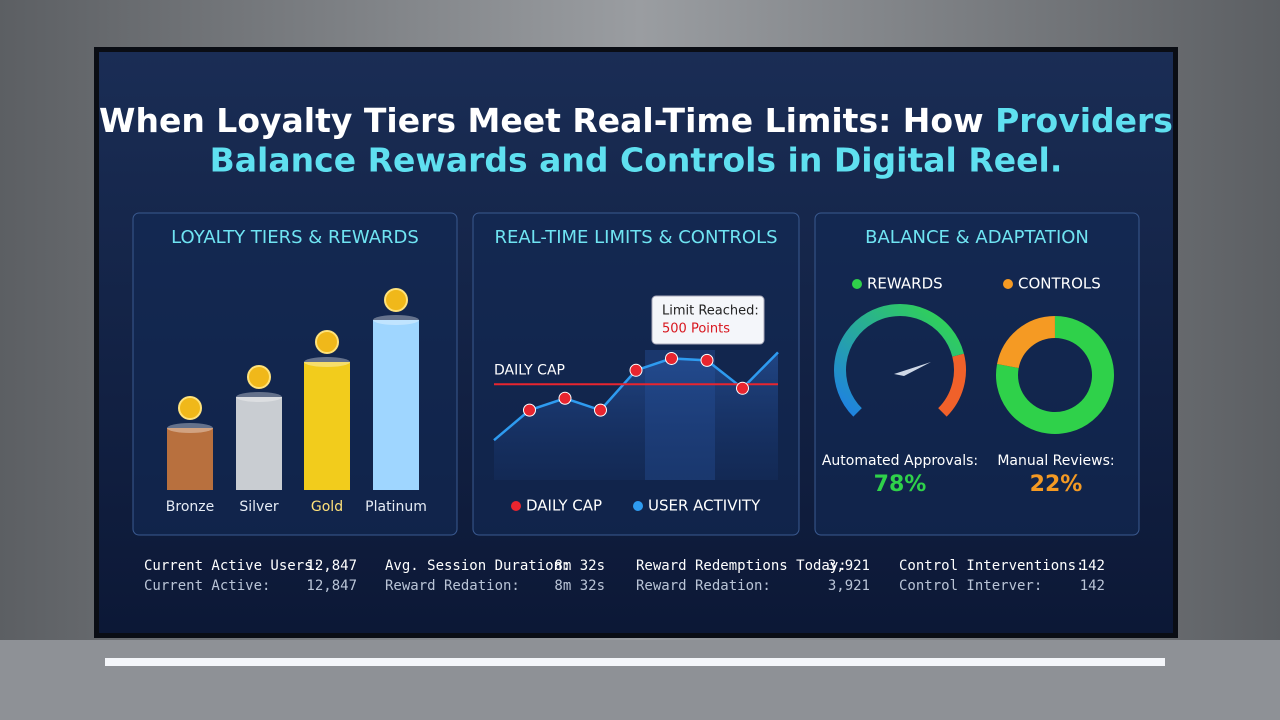 This screenshot has width=1280, height=720. Describe the element at coordinates (977, 374) in the screenshot. I see `panel` at that location.